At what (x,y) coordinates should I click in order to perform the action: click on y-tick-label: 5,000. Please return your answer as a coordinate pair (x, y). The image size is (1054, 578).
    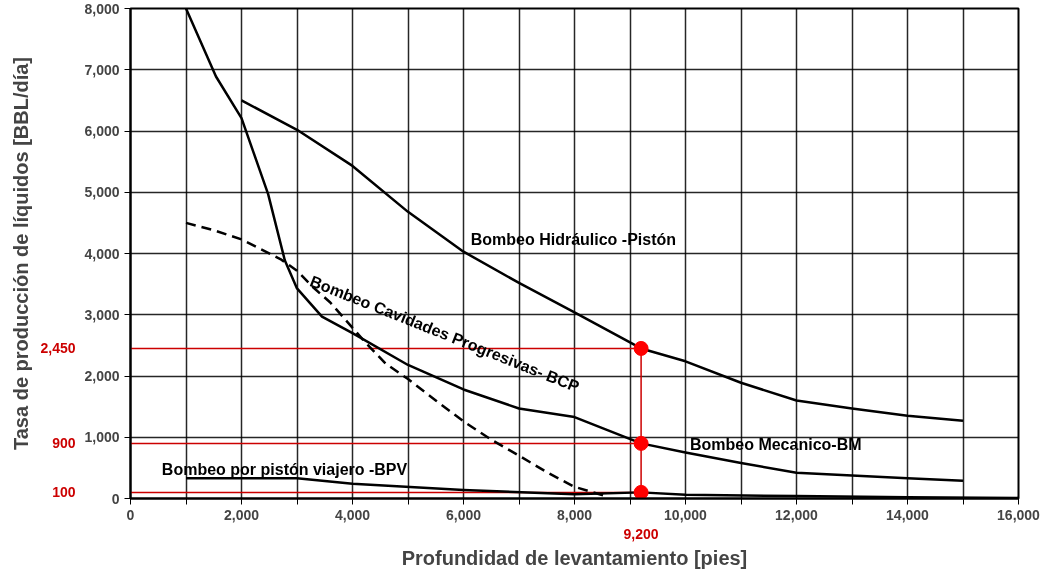
    Looking at the image, I should click on (102, 192).